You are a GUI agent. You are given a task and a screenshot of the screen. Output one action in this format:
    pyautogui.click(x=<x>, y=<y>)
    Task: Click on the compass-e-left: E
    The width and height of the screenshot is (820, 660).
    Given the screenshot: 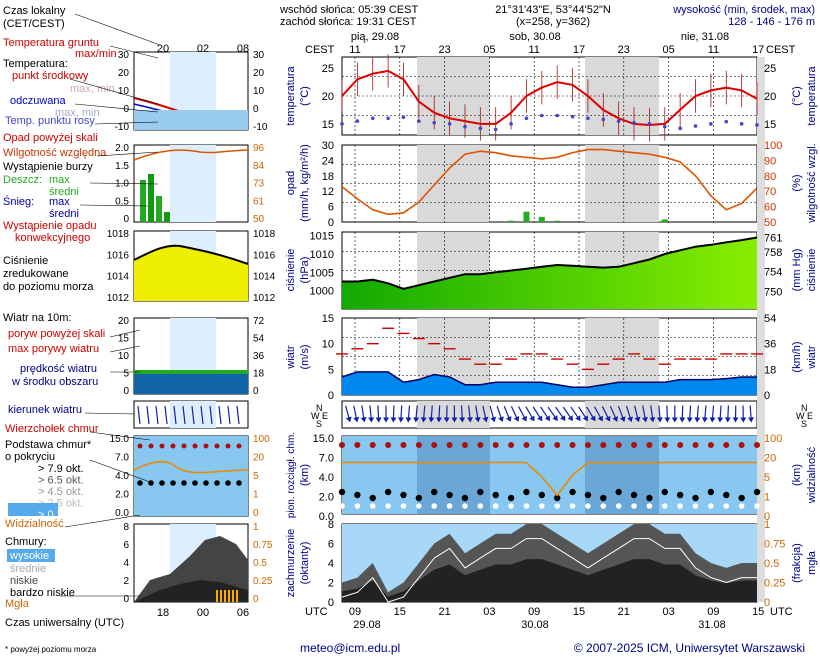 What is the action you would take?
    pyautogui.click(x=325, y=416)
    